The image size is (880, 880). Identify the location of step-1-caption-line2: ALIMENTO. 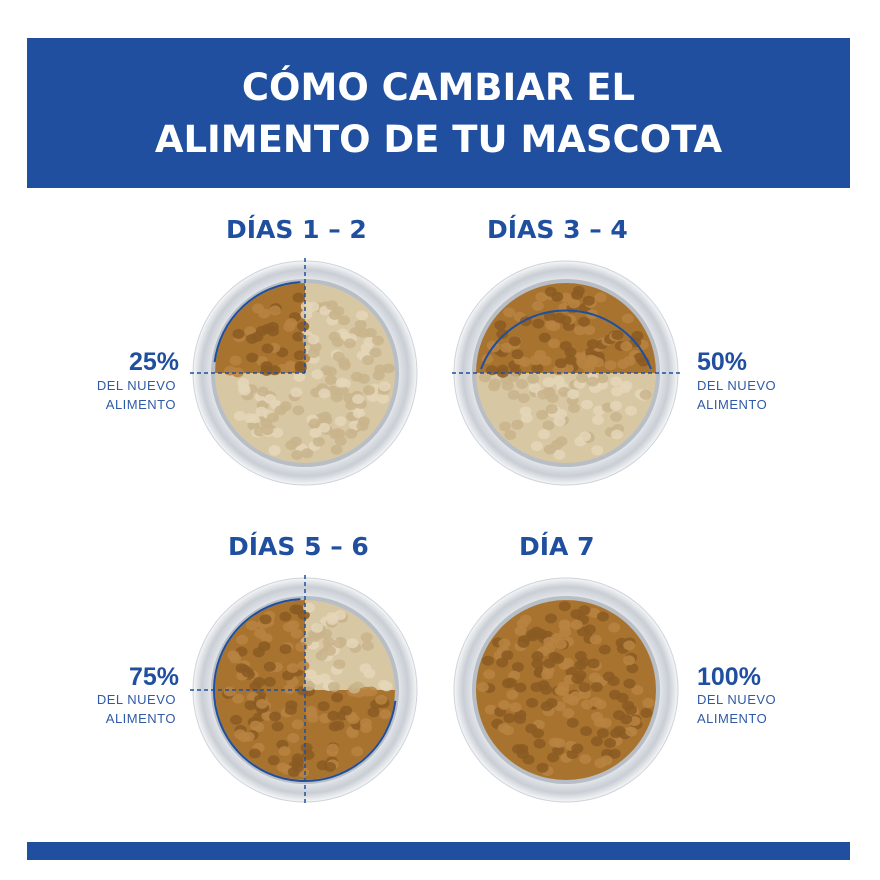
(140, 404).